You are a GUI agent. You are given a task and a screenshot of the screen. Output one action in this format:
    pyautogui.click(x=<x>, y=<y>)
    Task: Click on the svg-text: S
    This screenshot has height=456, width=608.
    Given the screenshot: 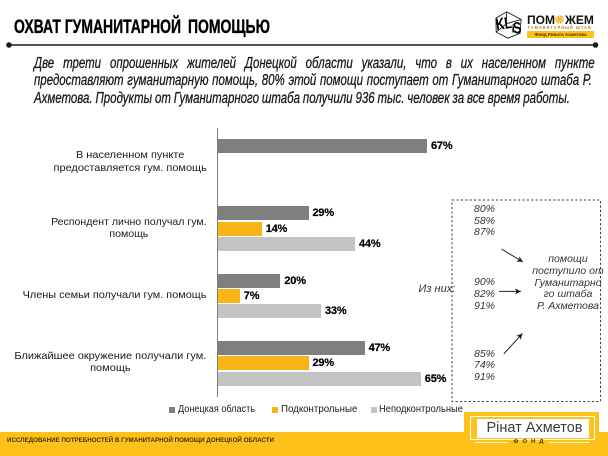 What is the action you would take?
    pyautogui.click(x=517, y=28)
    